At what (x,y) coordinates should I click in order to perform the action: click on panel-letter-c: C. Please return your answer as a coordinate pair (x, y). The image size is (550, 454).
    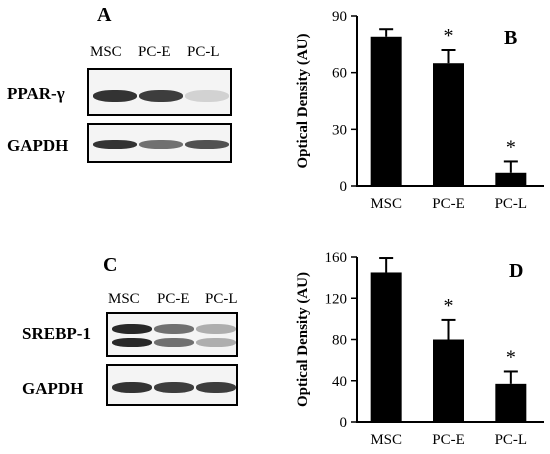
    Looking at the image, I should click on (110, 265).